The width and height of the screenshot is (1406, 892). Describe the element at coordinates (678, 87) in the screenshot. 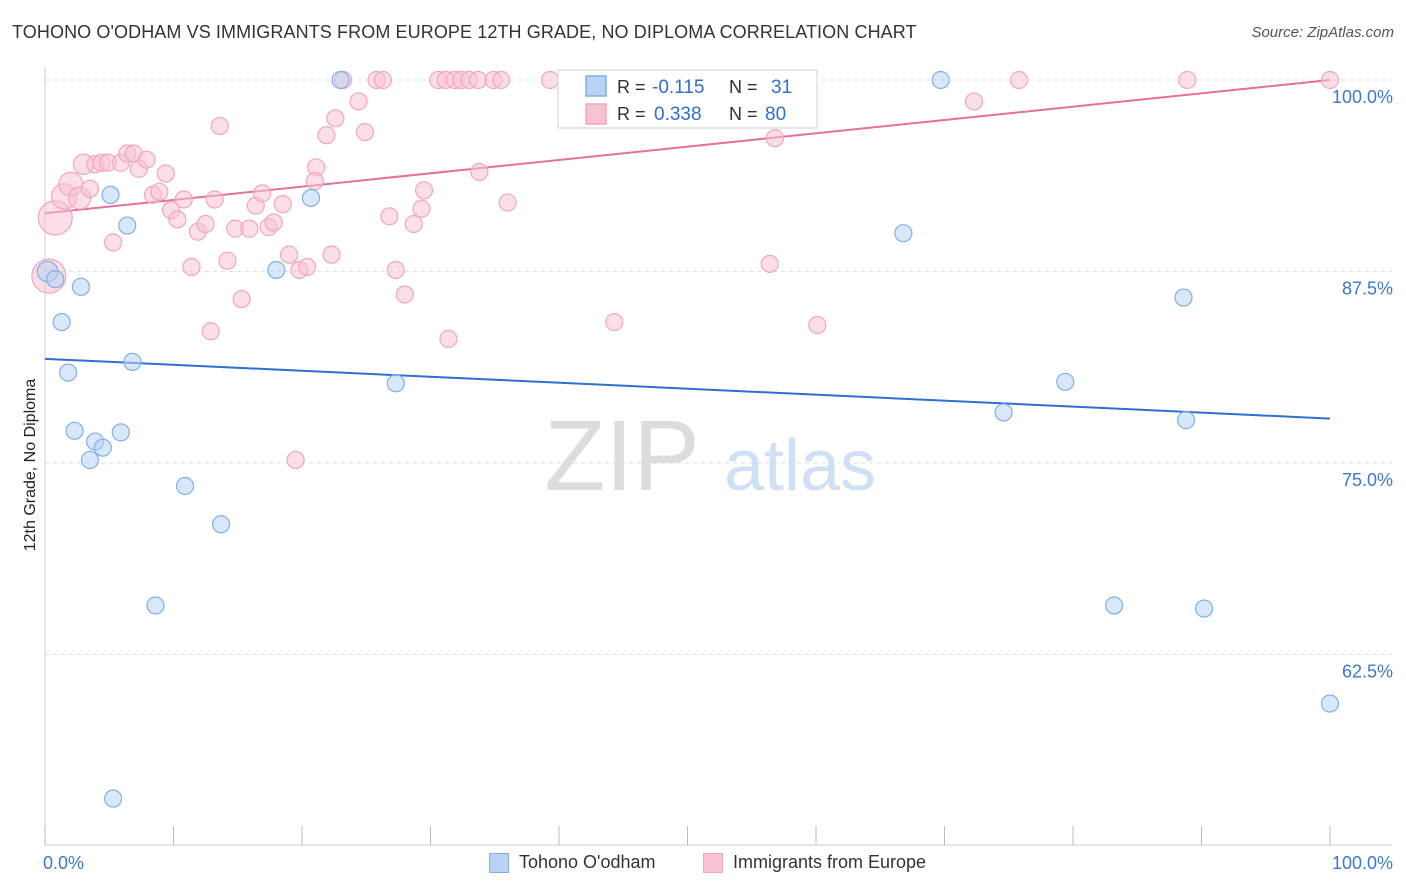

I see `legend-r-value-1: -0.115` at that location.